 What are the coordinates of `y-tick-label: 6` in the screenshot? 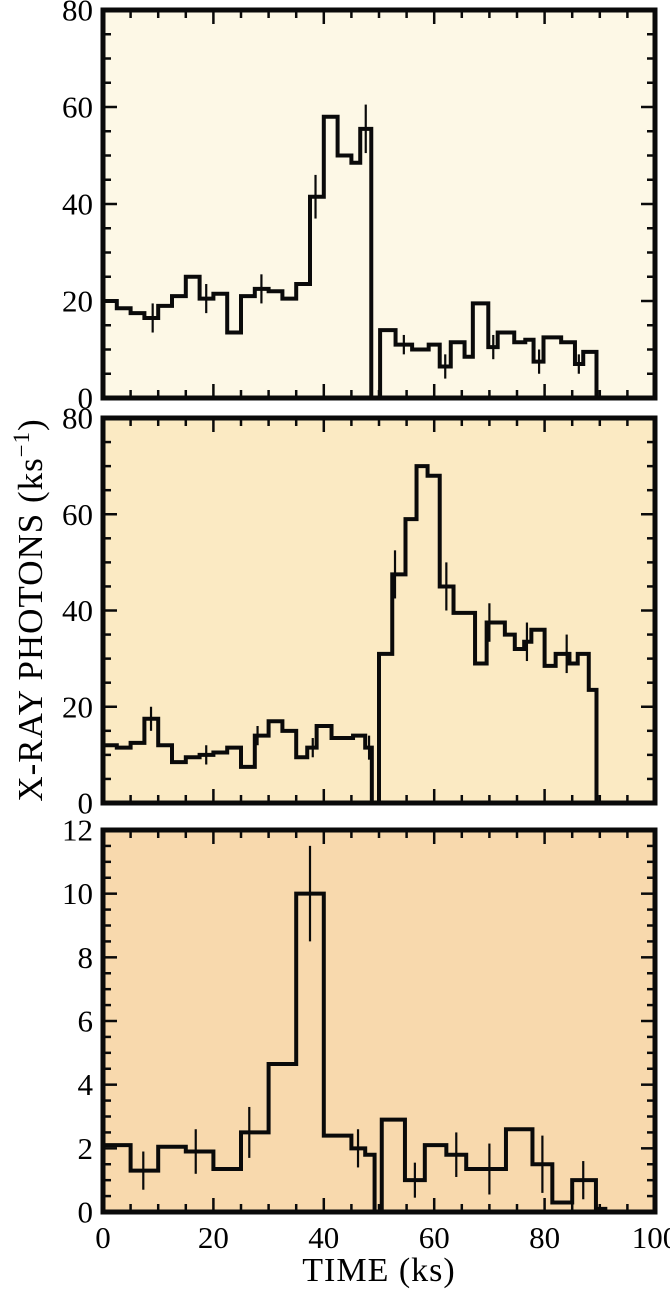 It's located at (86, 1021).